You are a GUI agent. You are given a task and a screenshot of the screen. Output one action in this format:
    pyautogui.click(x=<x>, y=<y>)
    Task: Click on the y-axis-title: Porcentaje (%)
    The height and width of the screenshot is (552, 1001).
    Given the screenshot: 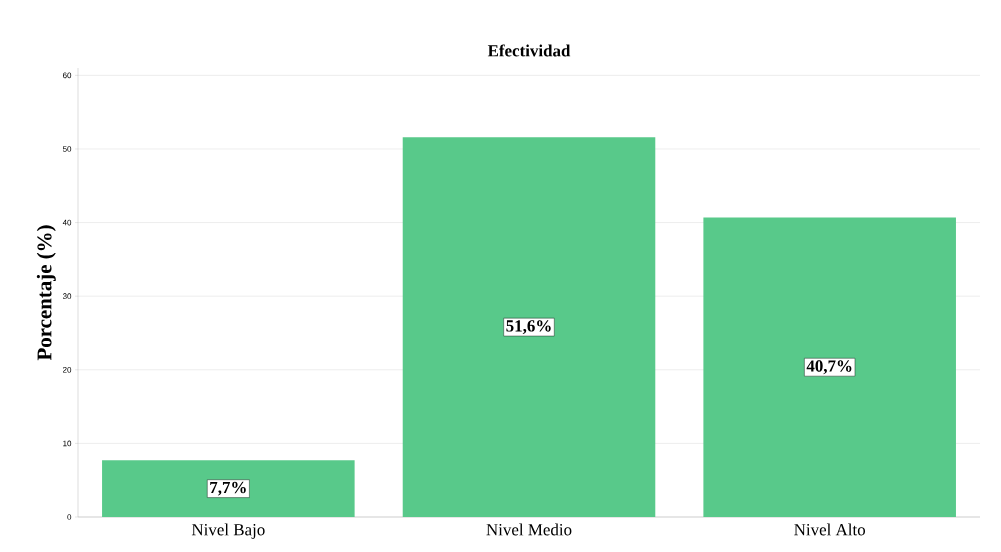 What is the action you would take?
    pyautogui.click(x=46, y=293)
    